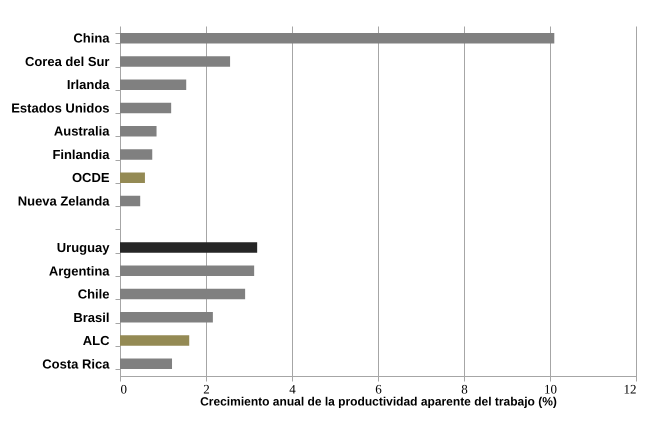 This screenshot has width=670, height=426. Describe the element at coordinates (96, 340) in the screenshot. I see `y-tick-label: ALC` at that location.